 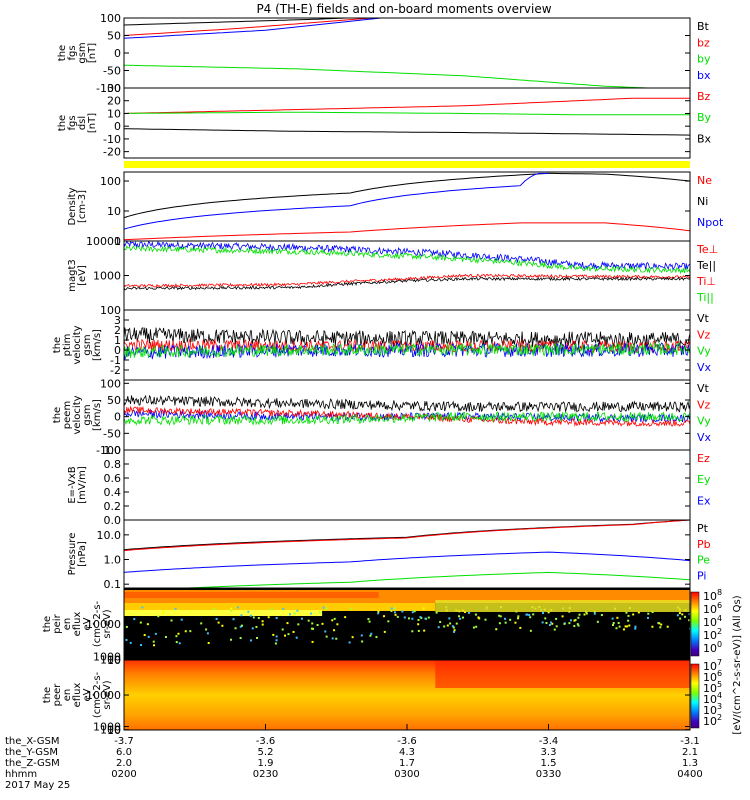 I want to click on series-peem-Vz, so click(x=407, y=416).